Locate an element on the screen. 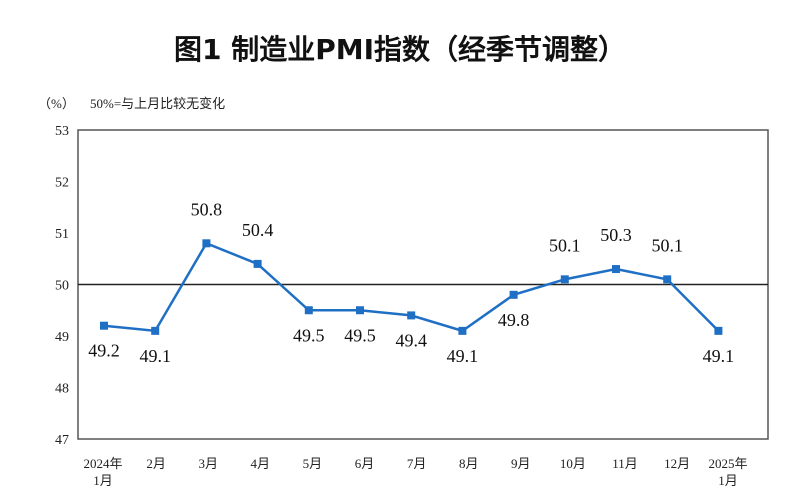 Image resolution: width=800 pixels, height=504 pixels. x-tick-label: 4月 is located at coordinates (261, 463).